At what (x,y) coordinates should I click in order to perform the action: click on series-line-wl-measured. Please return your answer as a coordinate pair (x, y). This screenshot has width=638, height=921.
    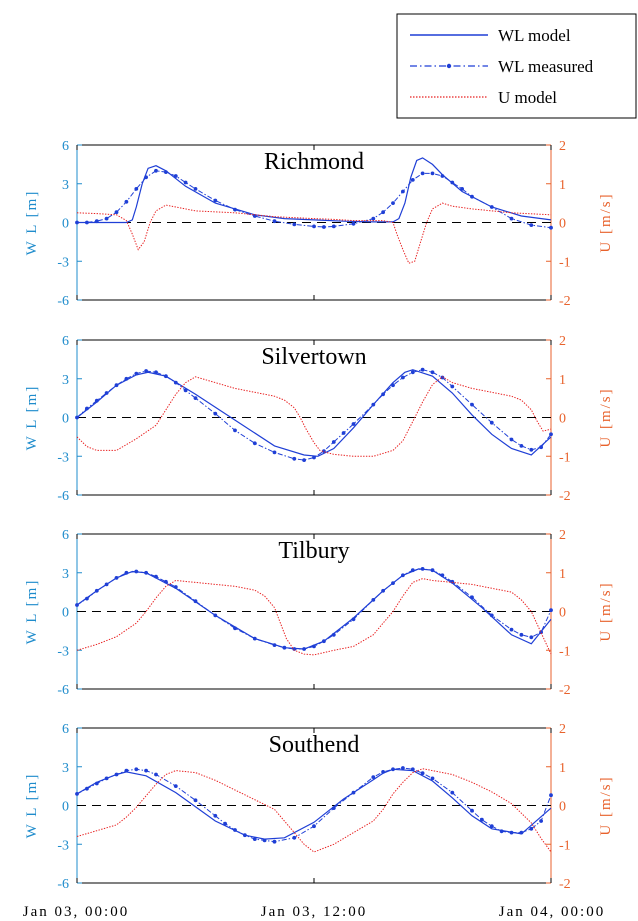
    Looking at the image, I should click on (314, 415).